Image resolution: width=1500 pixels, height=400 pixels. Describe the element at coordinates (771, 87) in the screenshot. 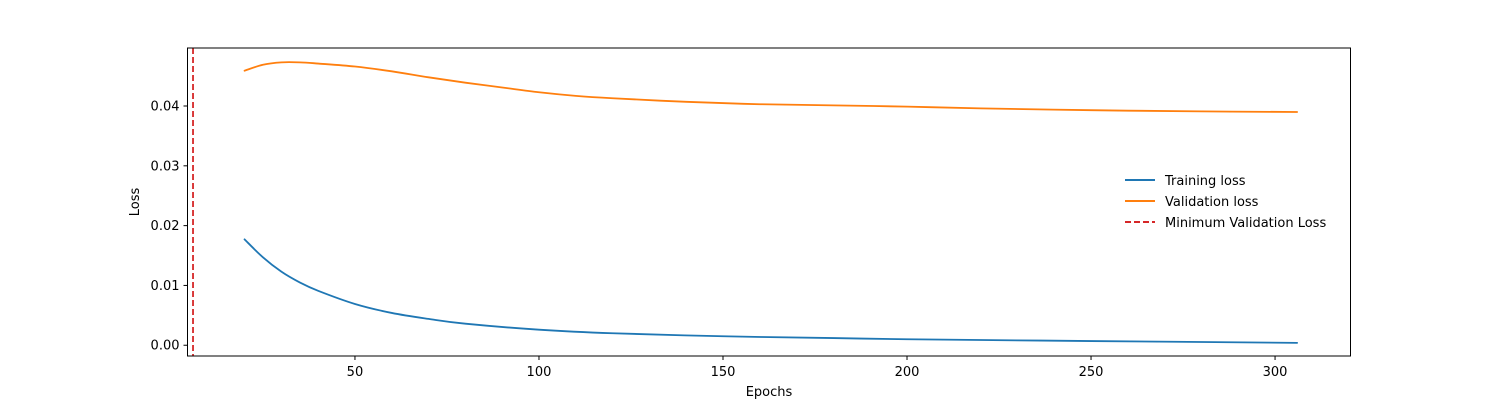

I see `validation-loss-line` at that location.